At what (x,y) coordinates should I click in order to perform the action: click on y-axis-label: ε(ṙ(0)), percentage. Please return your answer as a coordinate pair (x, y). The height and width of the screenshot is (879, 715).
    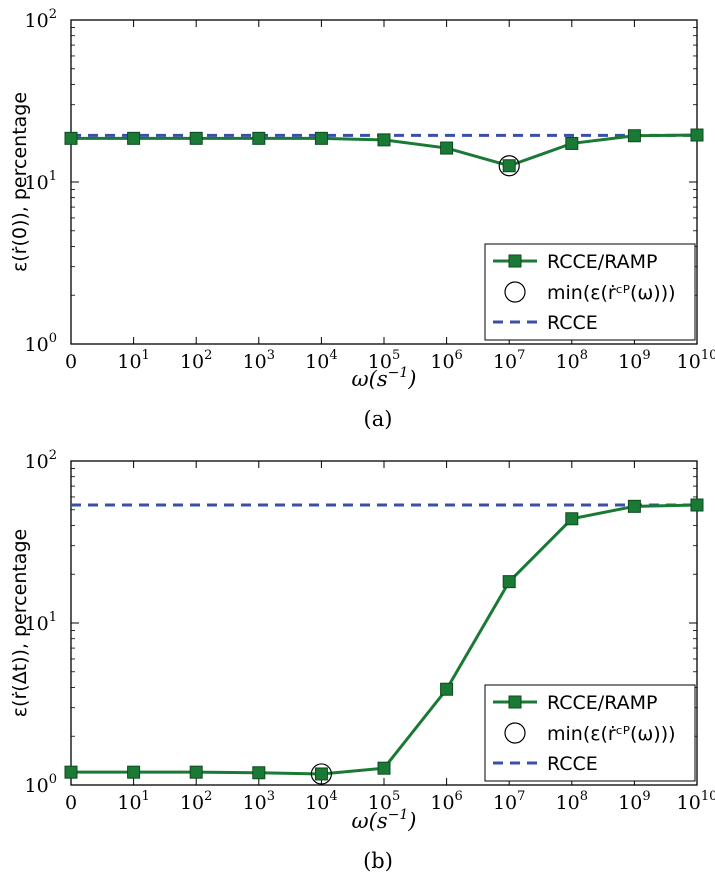
    Looking at the image, I should click on (20, 182).